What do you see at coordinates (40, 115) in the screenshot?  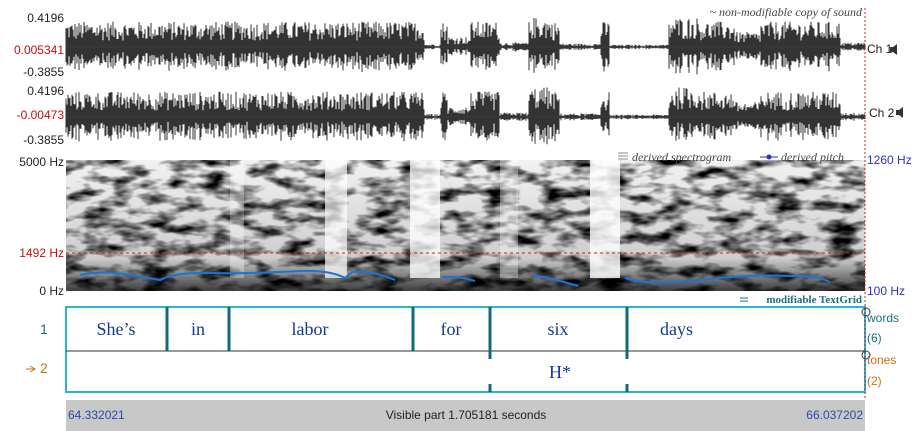 I see `channel-cursor-value: -0.00473` at bounding box center [40, 115].